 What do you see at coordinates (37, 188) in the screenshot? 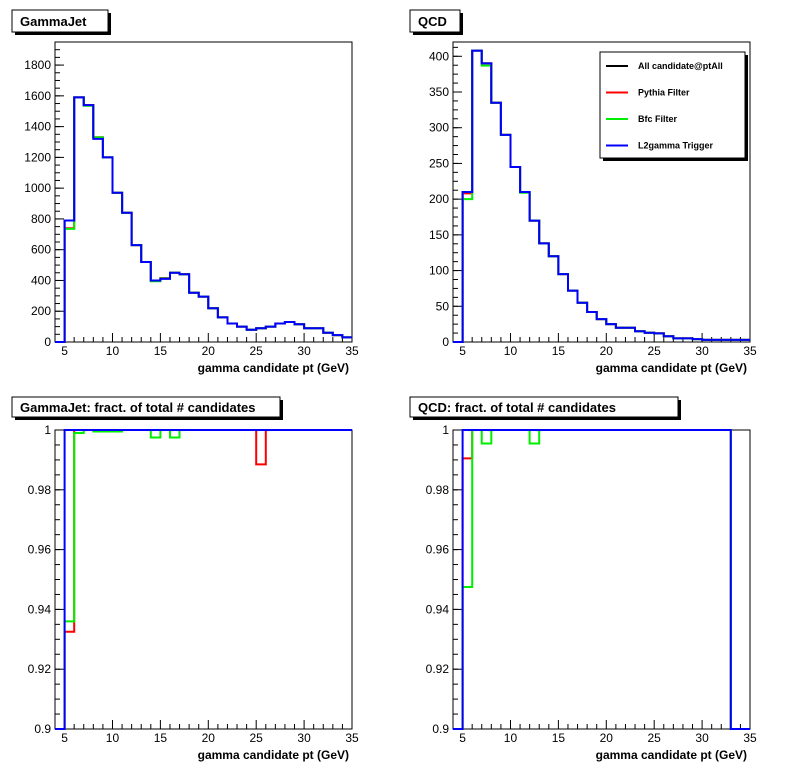
I see `y-tick-label: 1000` at bounding box center [37, 188].